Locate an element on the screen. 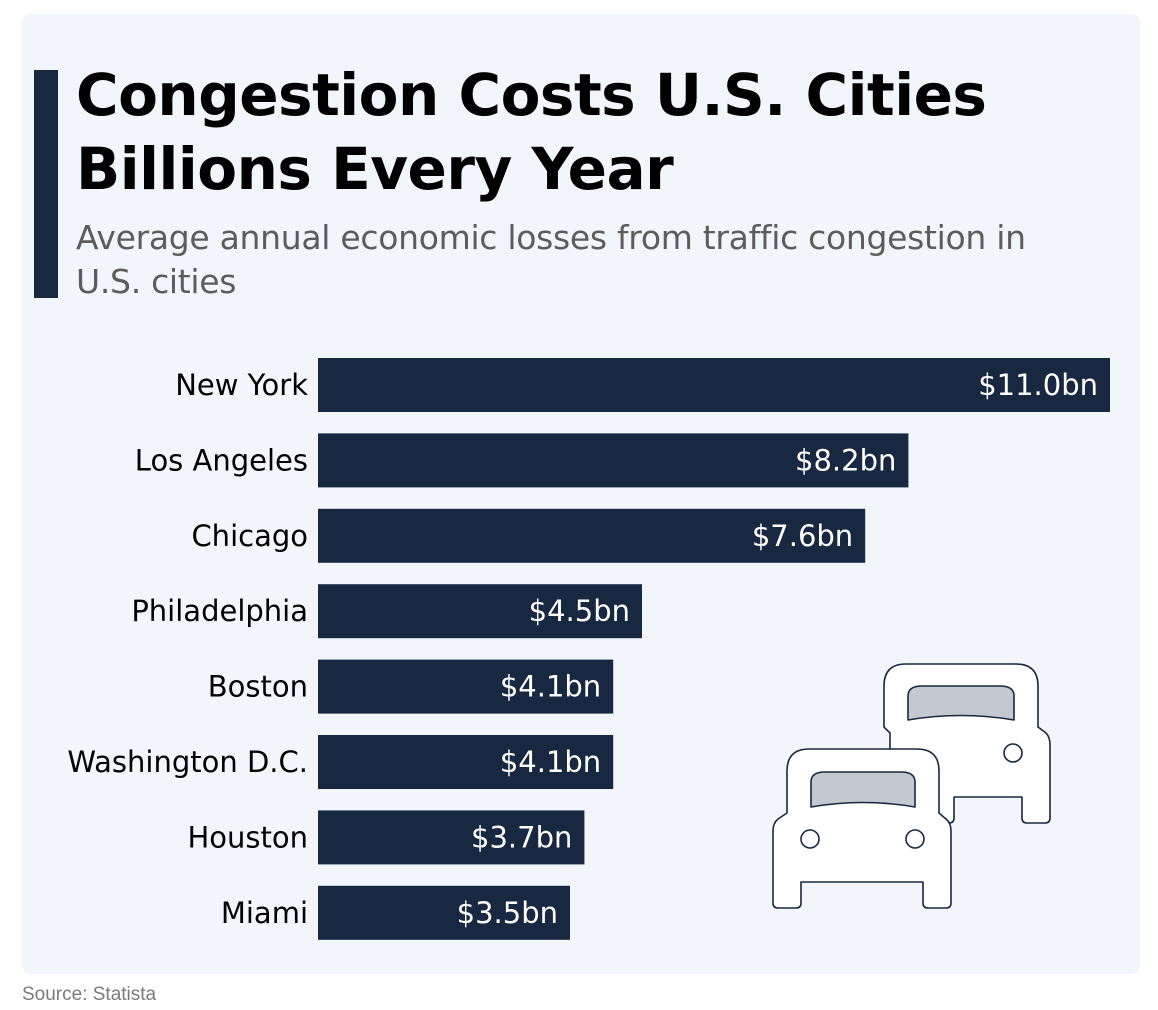  category-label: Washington D.C. is located at coordinates (187, 762).